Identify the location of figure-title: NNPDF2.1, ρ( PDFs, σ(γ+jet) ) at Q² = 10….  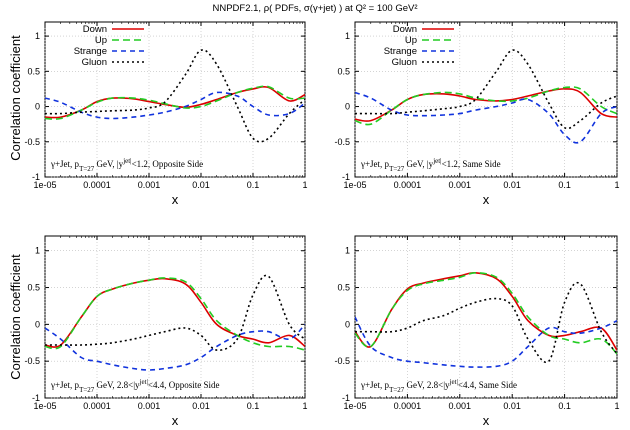
(314, 8).